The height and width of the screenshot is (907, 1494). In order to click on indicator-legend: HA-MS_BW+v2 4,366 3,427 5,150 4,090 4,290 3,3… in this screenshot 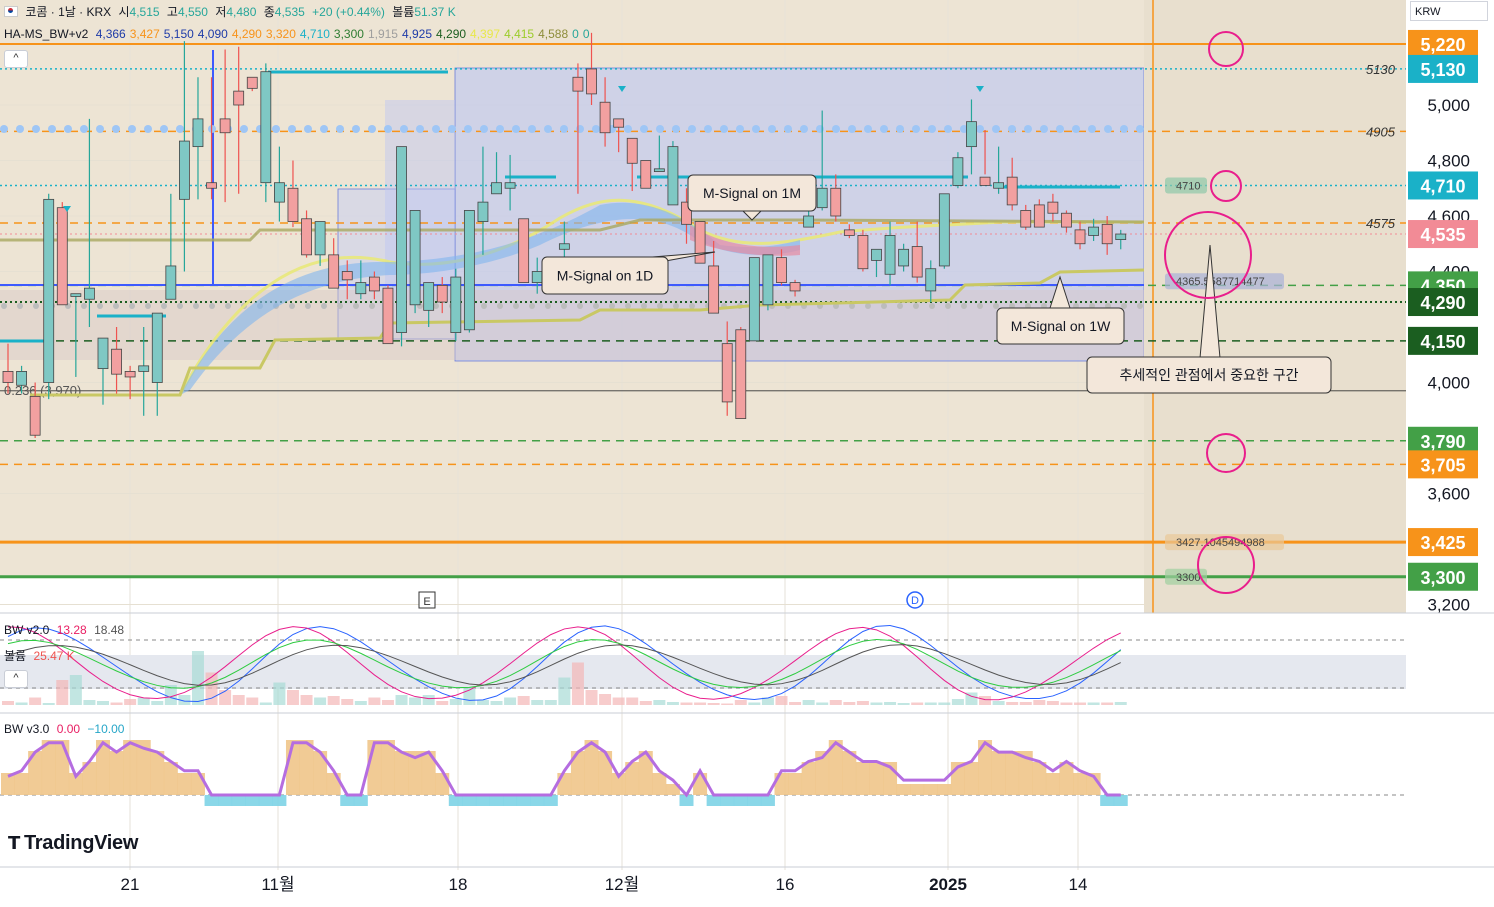, I will do `click(301, 34)`.